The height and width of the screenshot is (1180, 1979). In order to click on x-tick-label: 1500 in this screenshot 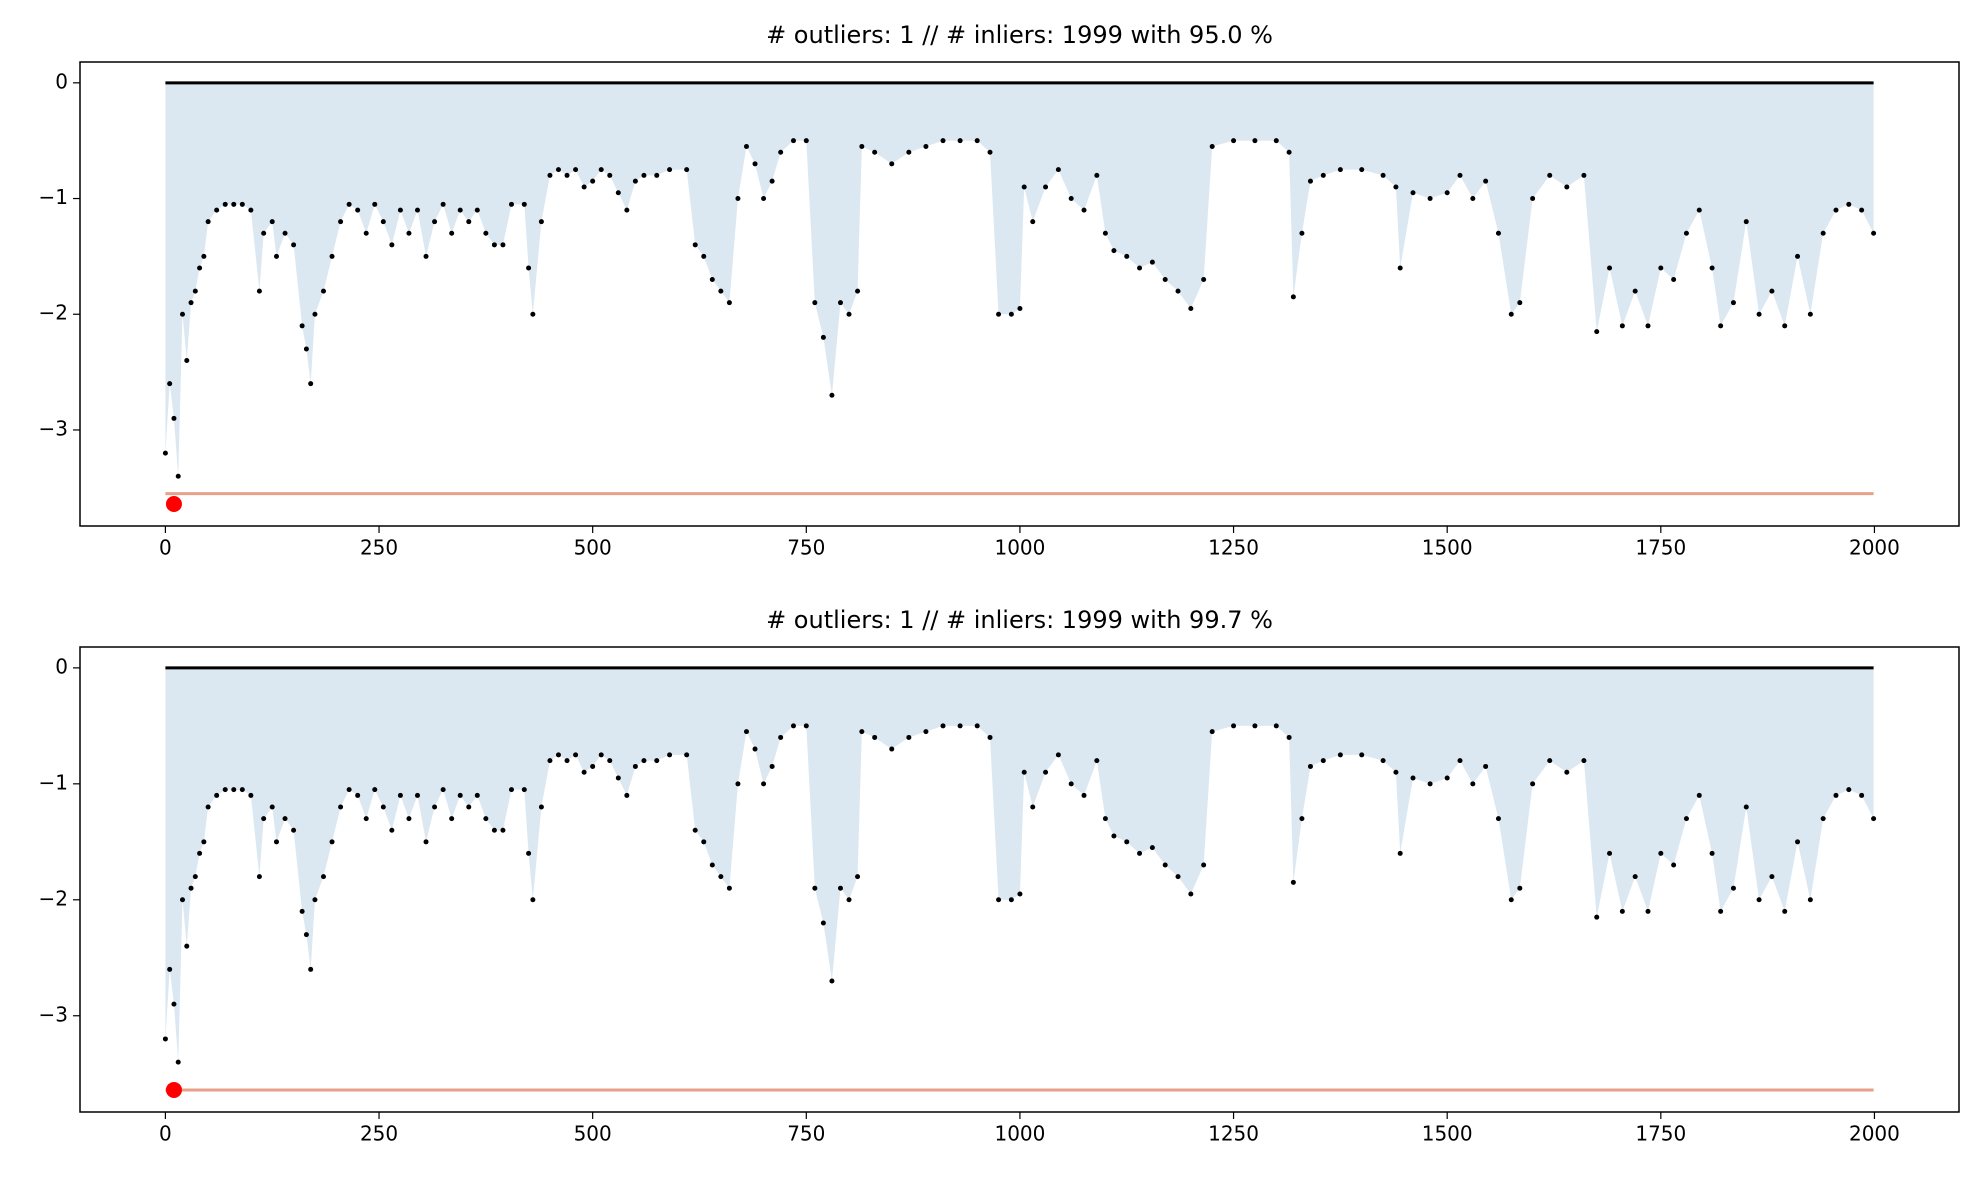, I will do `click(1447, 548)`.